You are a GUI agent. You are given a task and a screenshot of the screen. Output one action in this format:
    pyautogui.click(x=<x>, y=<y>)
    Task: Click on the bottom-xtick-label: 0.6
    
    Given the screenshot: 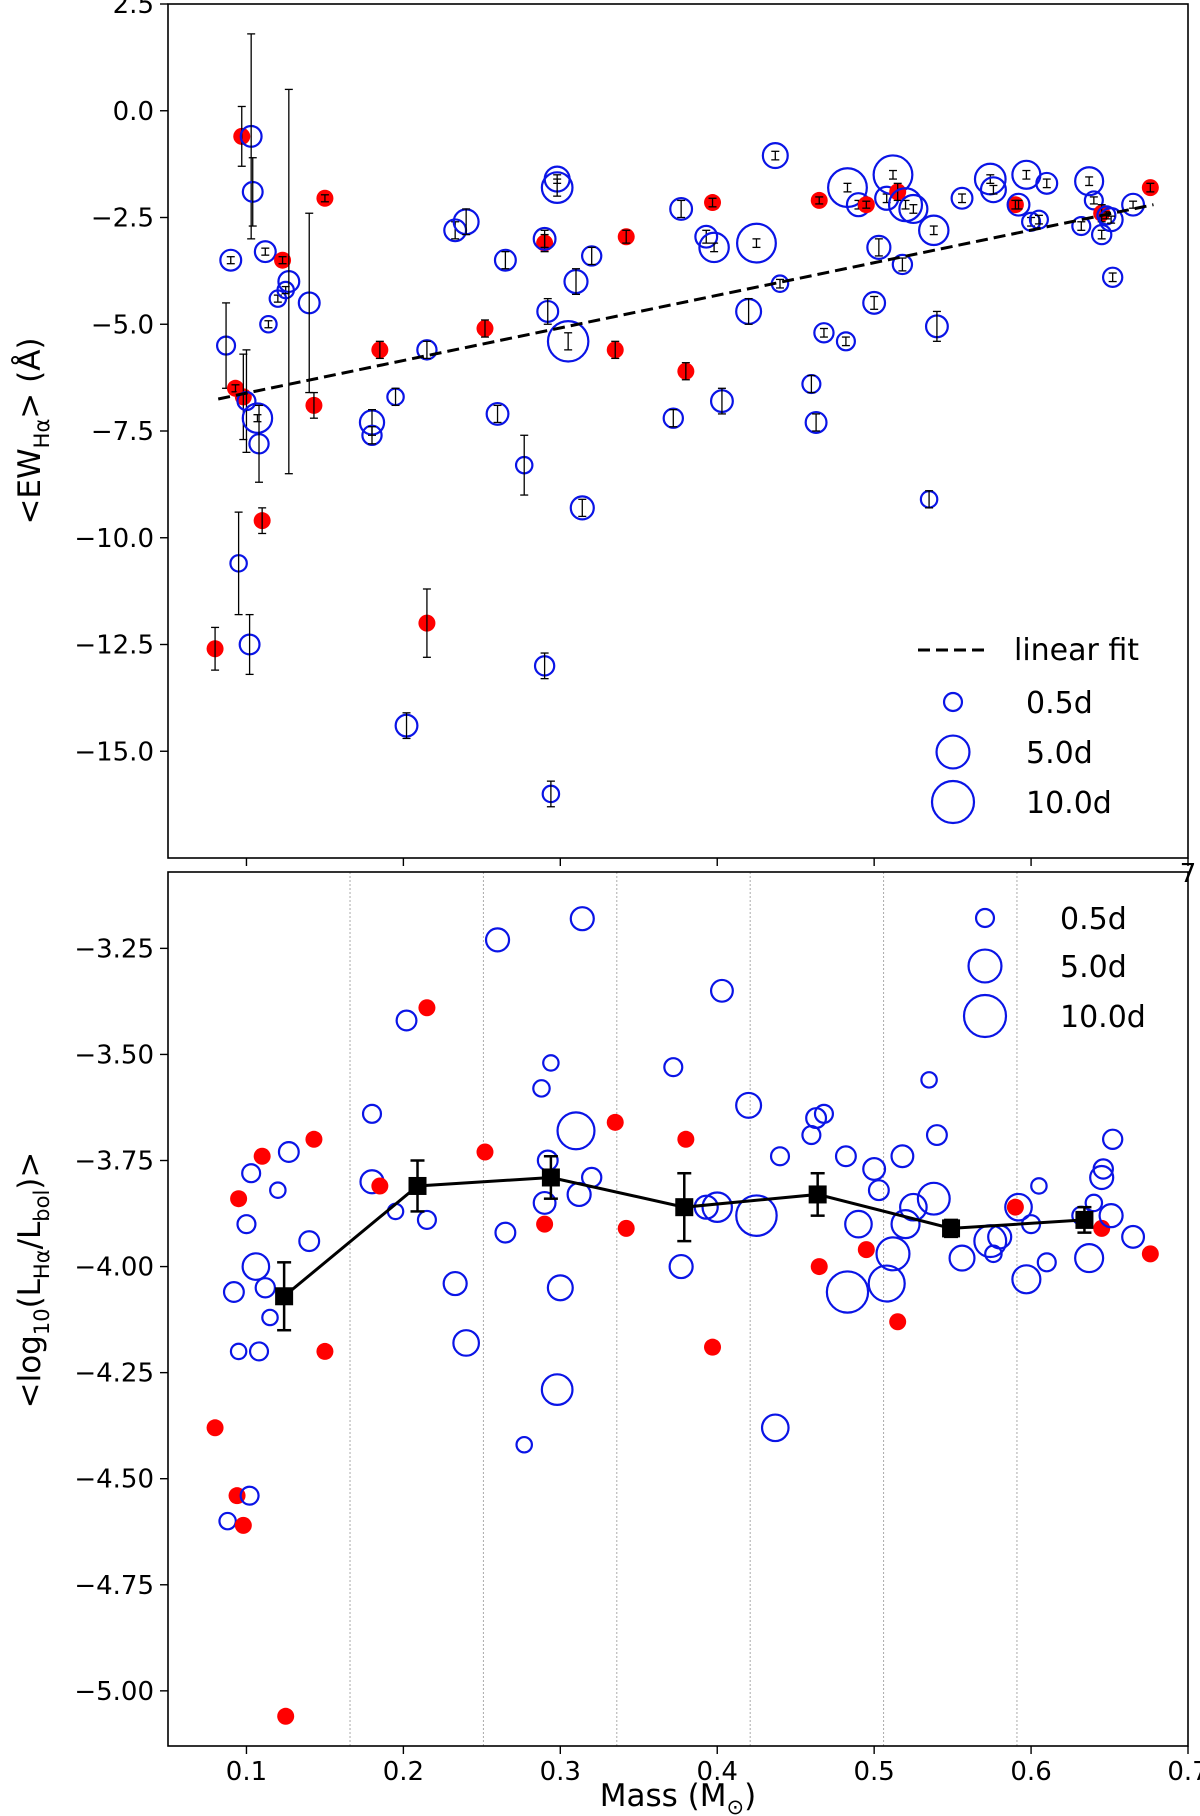 What is the action you would take?
    pyautogui.click(x=1030, y=1772)
    